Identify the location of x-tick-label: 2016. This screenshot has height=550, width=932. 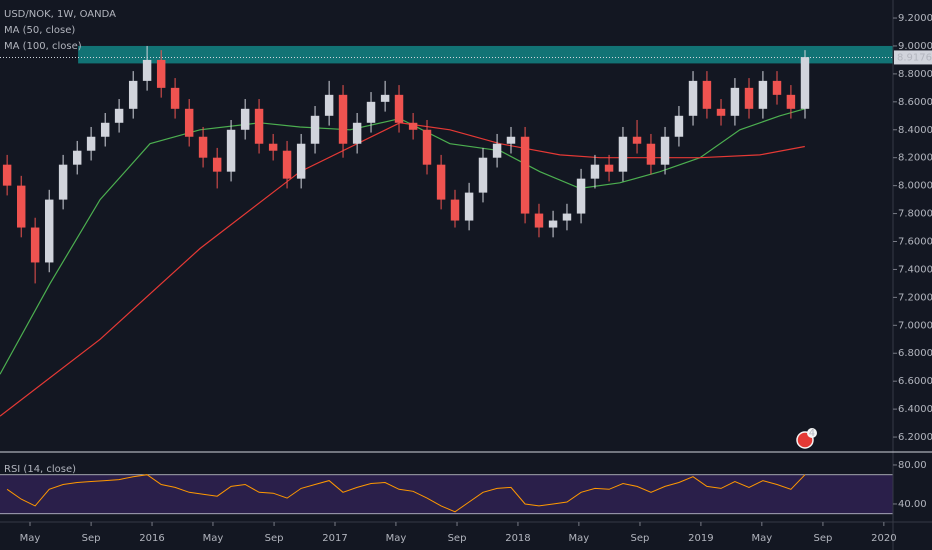
(151, 538).